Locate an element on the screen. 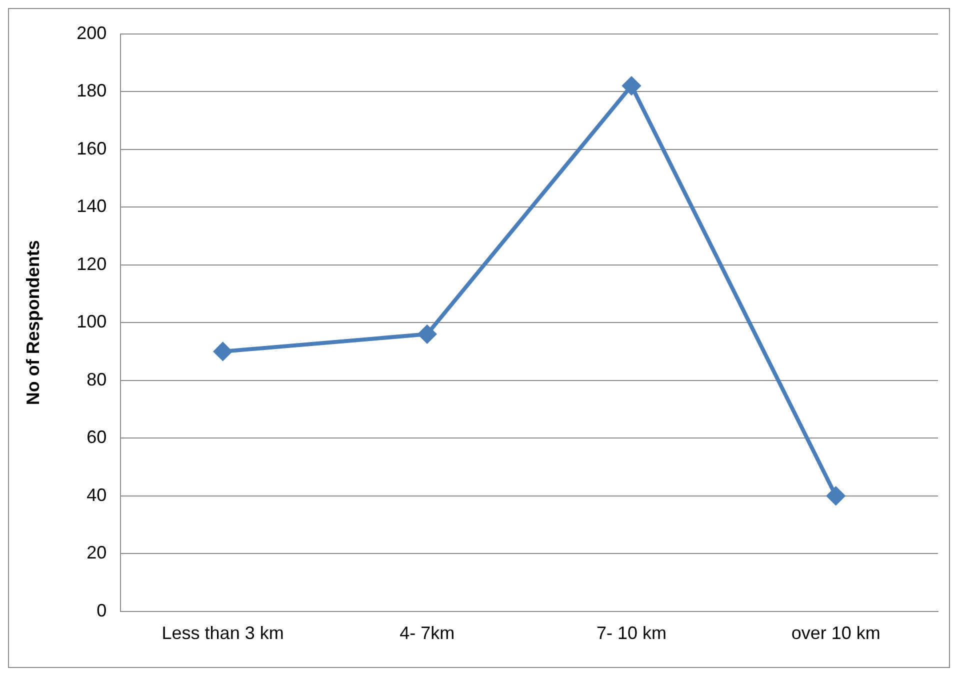 Image resolution: width=958 pixels, height=677 pixels. y-axis-title: No of Respondents is located at coordinates (32, 323).